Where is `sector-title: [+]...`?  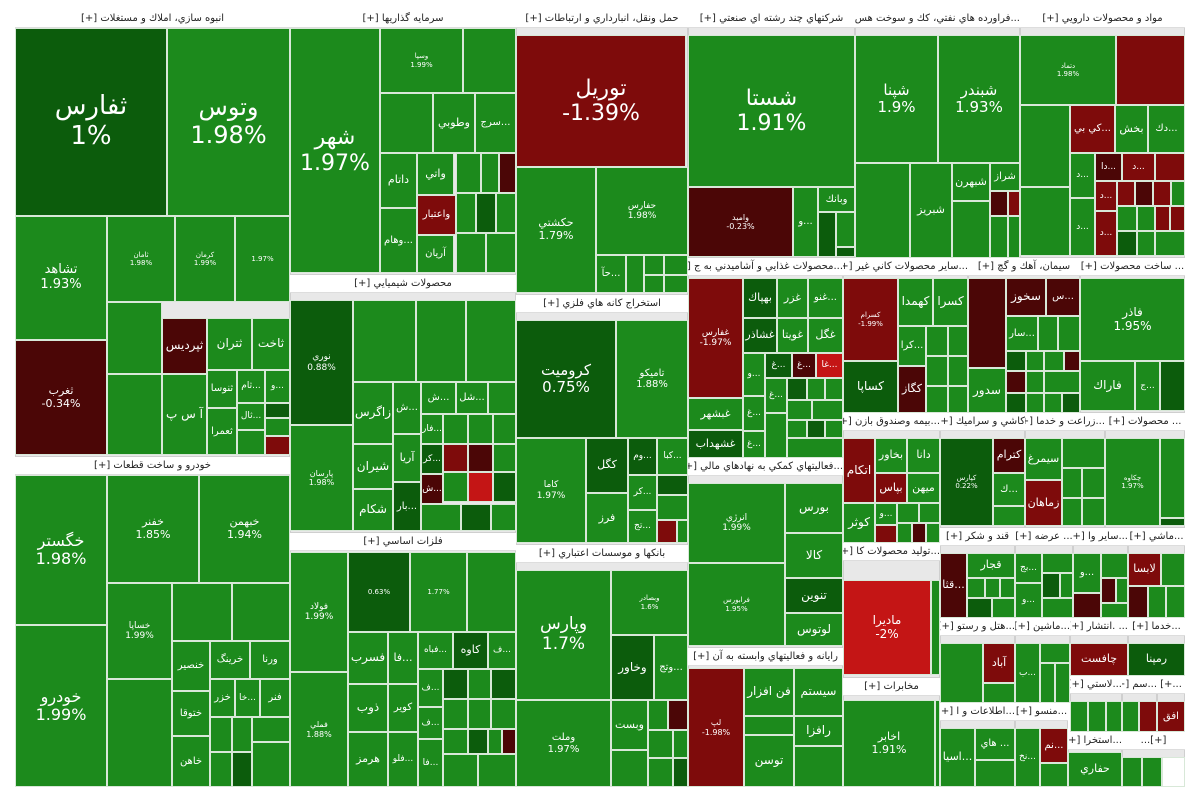
sector-title: [+]... is located at coordinates (1153, 741).